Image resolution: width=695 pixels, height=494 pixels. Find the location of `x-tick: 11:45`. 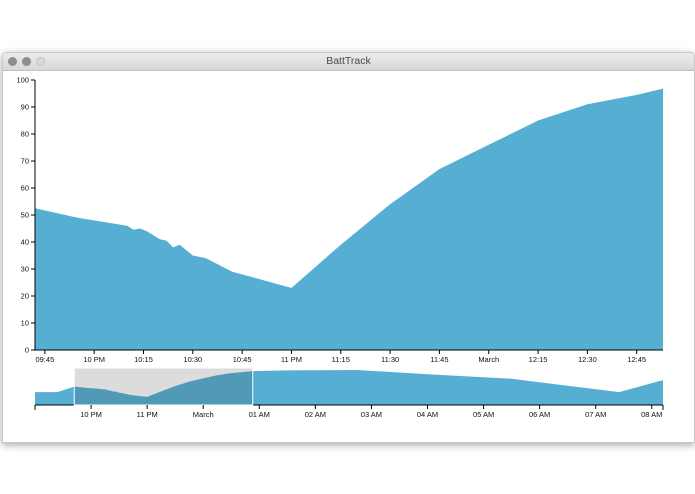

x-tick: 11:45 is located at coordinates (439, 357).